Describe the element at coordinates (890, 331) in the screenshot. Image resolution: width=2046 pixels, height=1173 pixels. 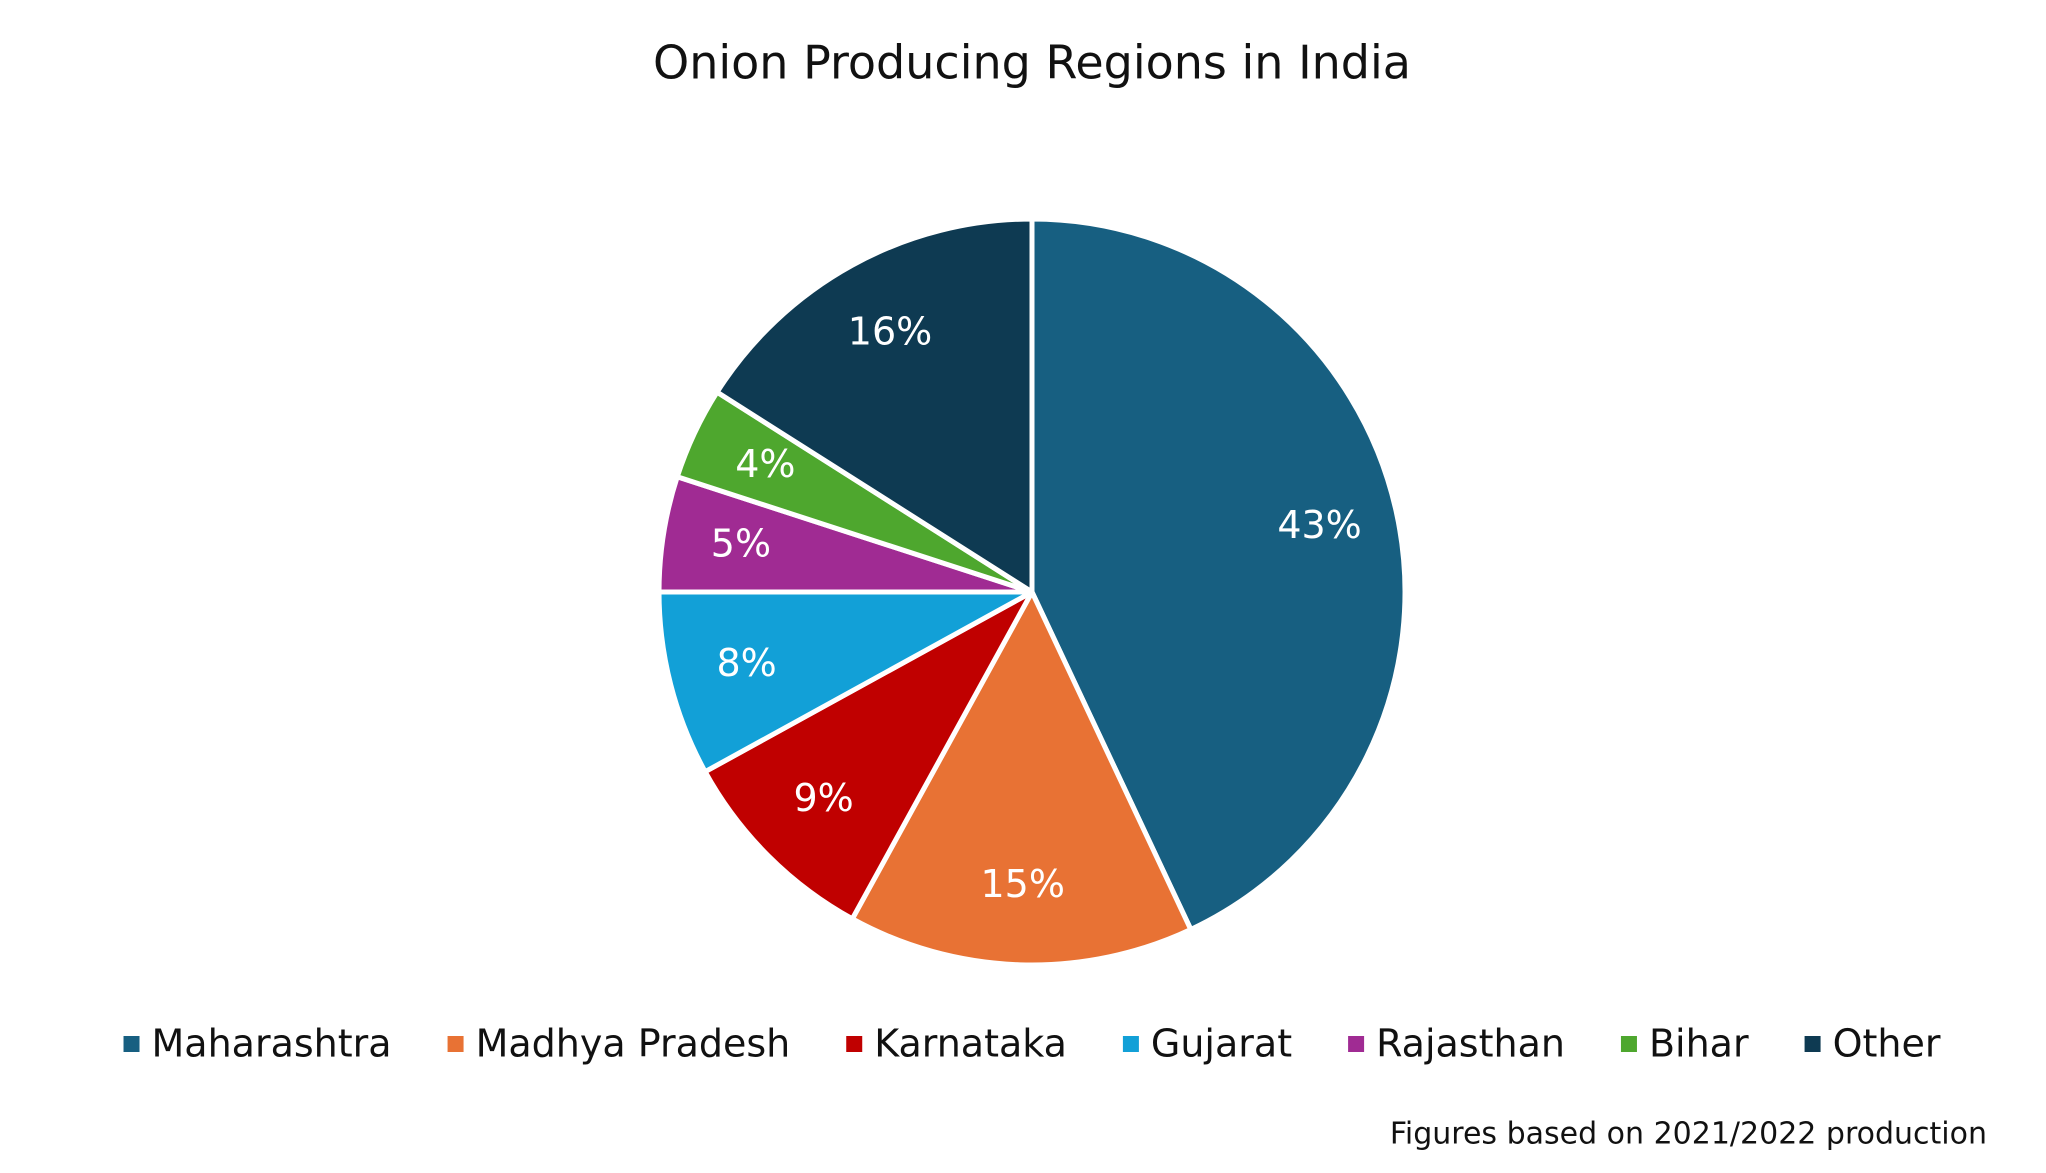
I see `value-label: 16%` at that location.